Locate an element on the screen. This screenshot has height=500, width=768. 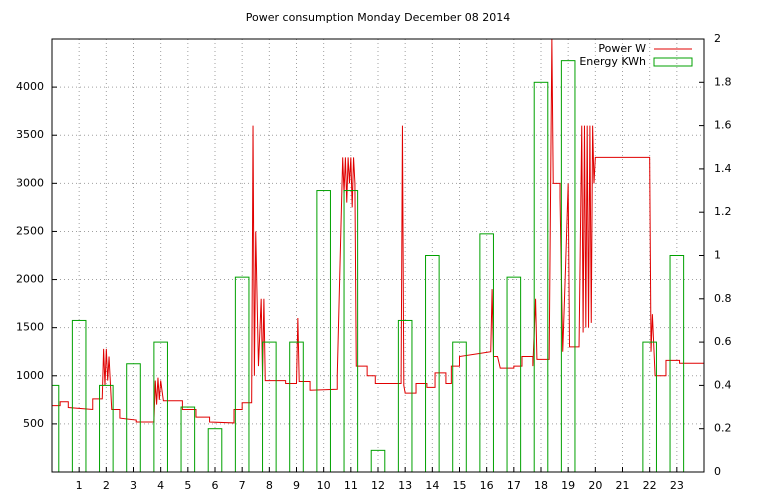
y2-tick-label: 0.2 is located at coordinates (723, 428).